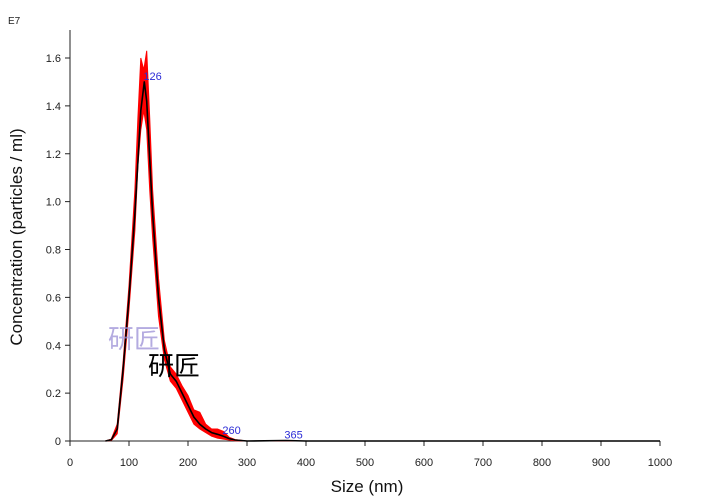  What do you see at coordinates (542, 463) in the screenshot?
I see `x-tick-label: 800` at bounding box center [542, 463].